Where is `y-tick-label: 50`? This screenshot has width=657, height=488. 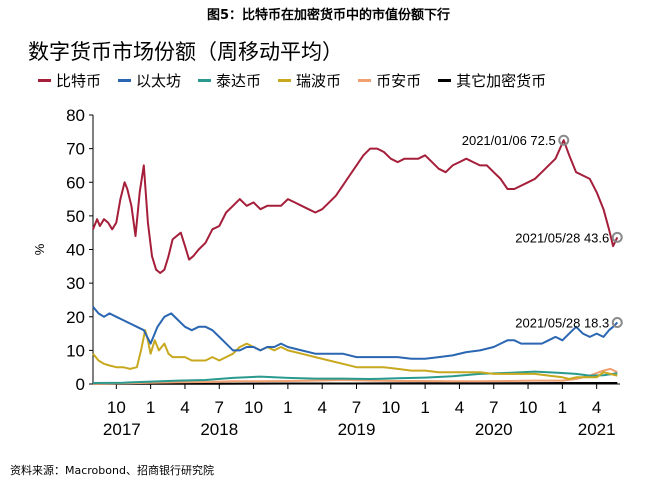
y-tick-label: 50 is located at coordinates (75, 216).